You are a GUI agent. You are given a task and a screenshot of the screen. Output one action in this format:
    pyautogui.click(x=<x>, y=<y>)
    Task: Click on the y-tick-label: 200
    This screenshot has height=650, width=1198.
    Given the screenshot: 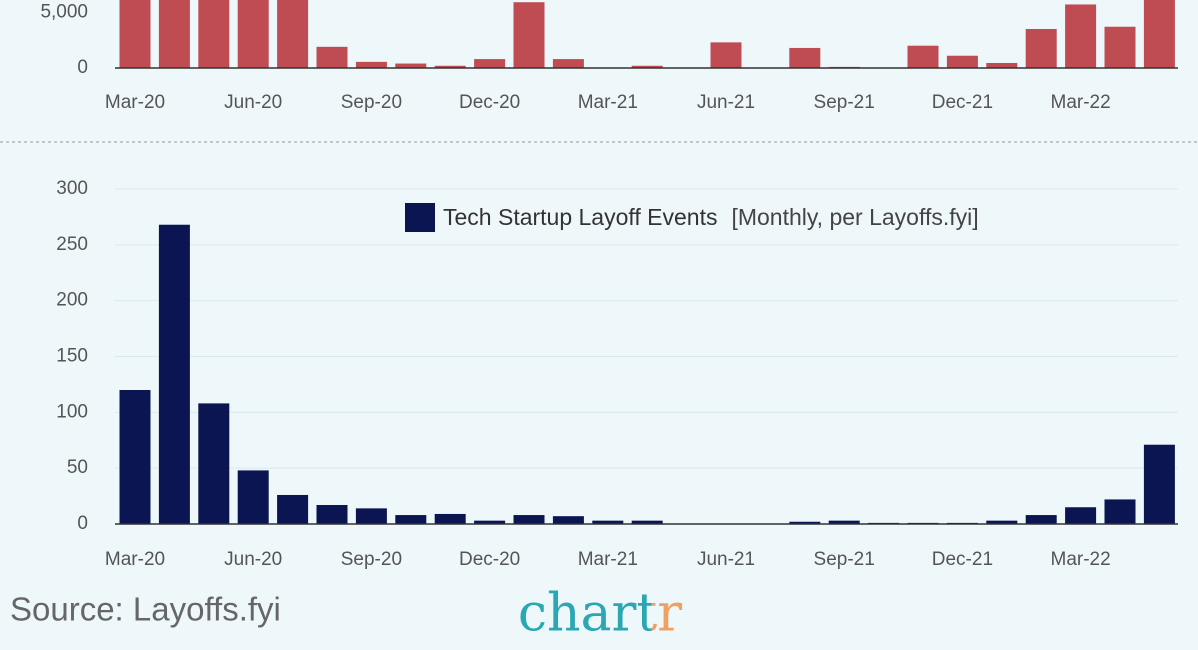 What is the action you would take?
    pyautogui.click(x=72, y=300)
    